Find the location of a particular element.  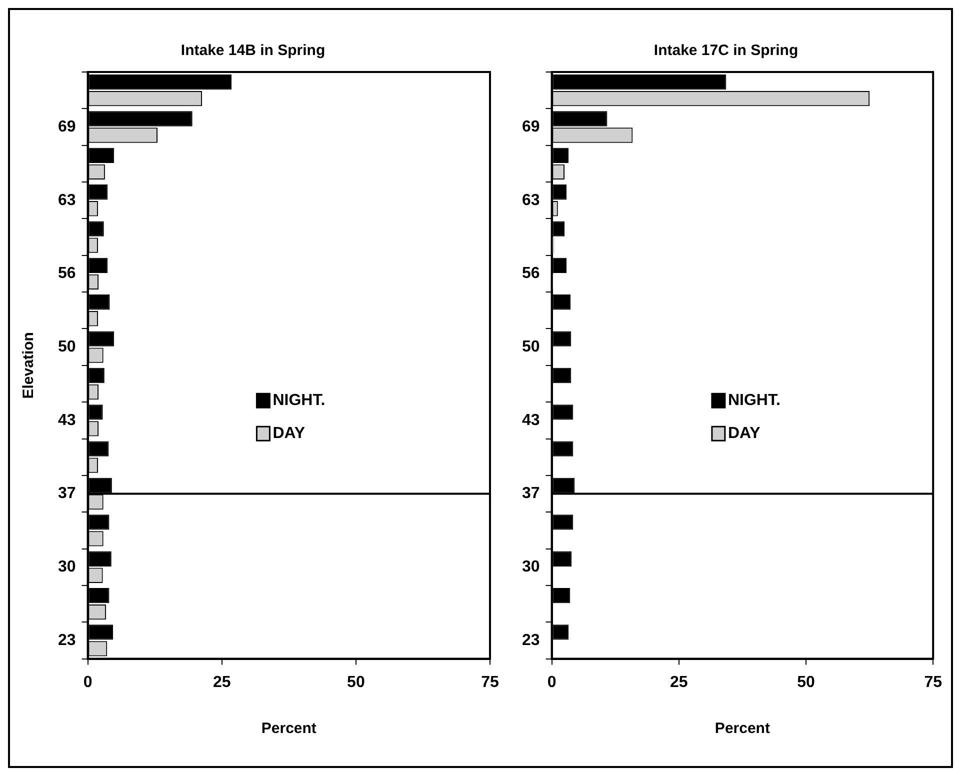

y-axis-title: Elevation is located at coordinates (29, 365).